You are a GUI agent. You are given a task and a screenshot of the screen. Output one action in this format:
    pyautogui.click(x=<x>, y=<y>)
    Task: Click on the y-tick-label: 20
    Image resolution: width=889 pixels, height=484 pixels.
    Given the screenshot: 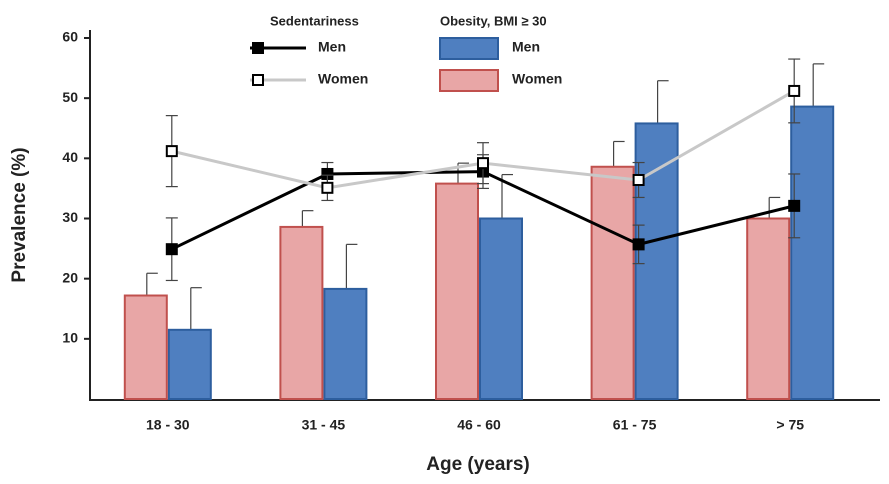 What is the action you would take?
    pyautogui.click(x=70, y=277)
    